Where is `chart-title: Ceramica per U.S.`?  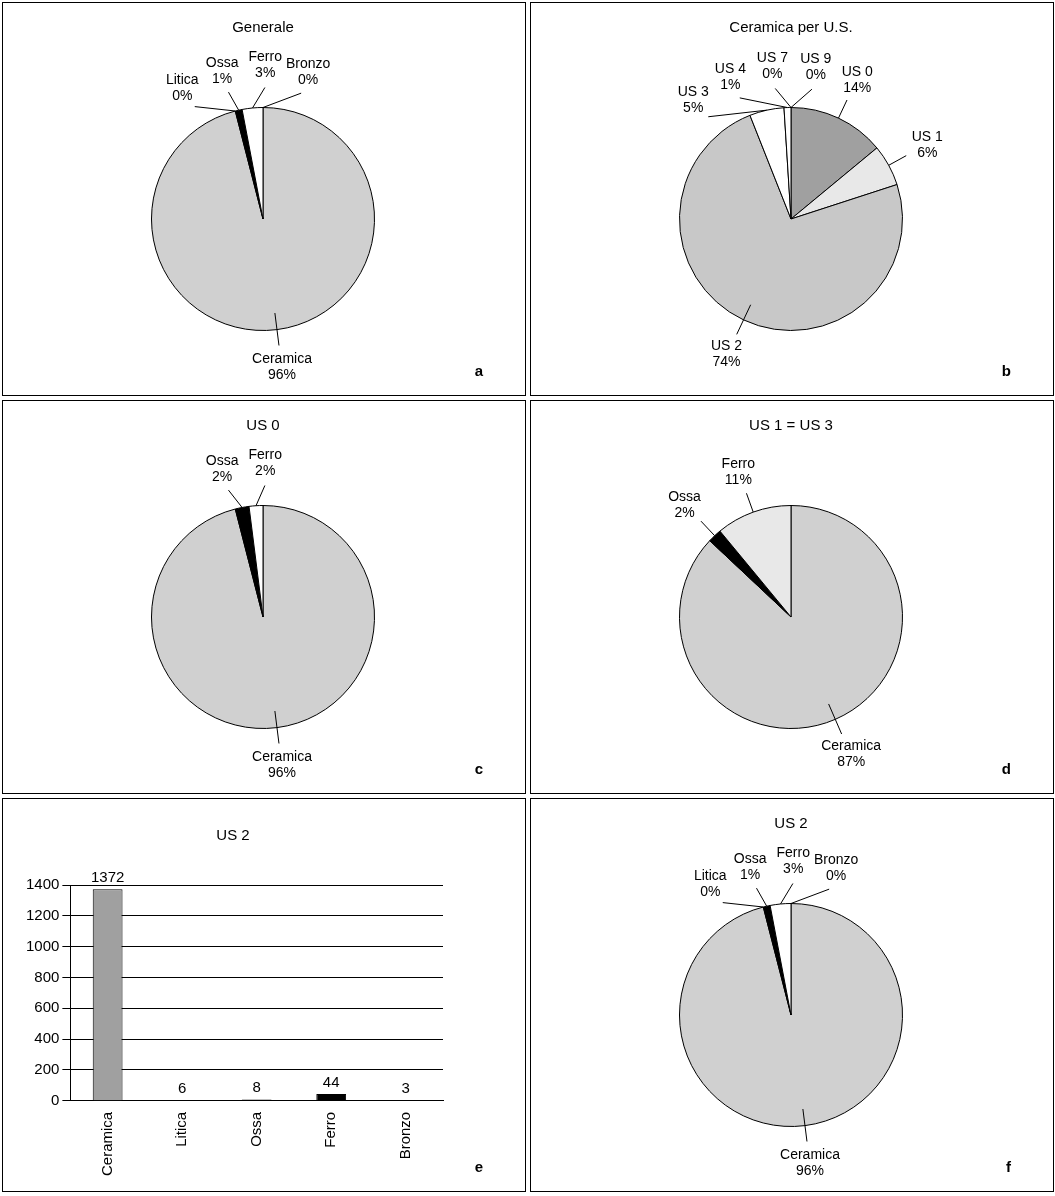 chart-title: Ceramica per U.S. is located at coordinates (791, 27).